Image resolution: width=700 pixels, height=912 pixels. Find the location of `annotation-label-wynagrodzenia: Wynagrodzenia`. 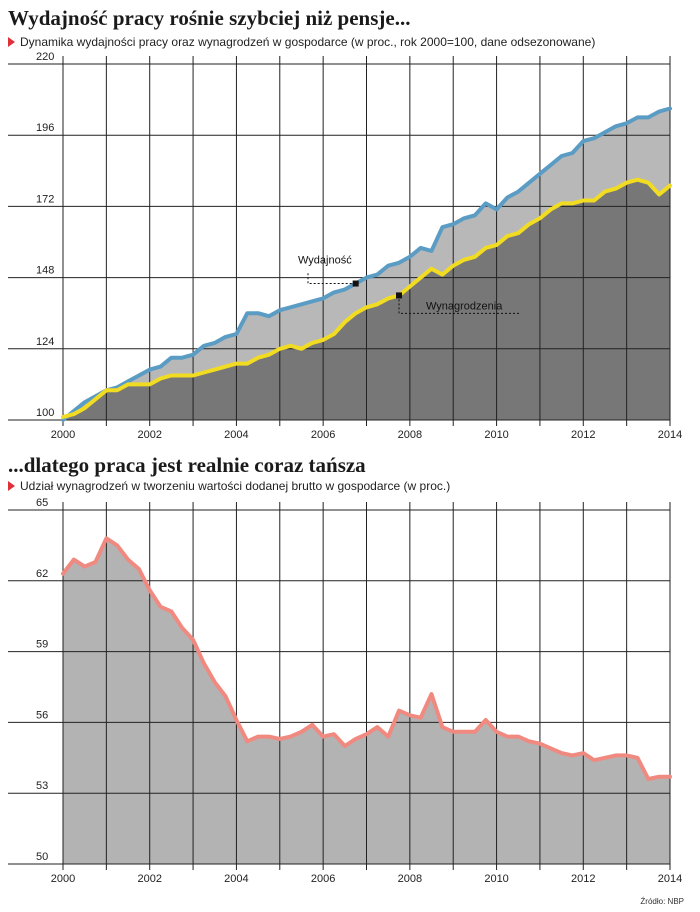

annotation-label-wynagrodzenia: Wynagrodzenia is located at coordinates (464, 306).